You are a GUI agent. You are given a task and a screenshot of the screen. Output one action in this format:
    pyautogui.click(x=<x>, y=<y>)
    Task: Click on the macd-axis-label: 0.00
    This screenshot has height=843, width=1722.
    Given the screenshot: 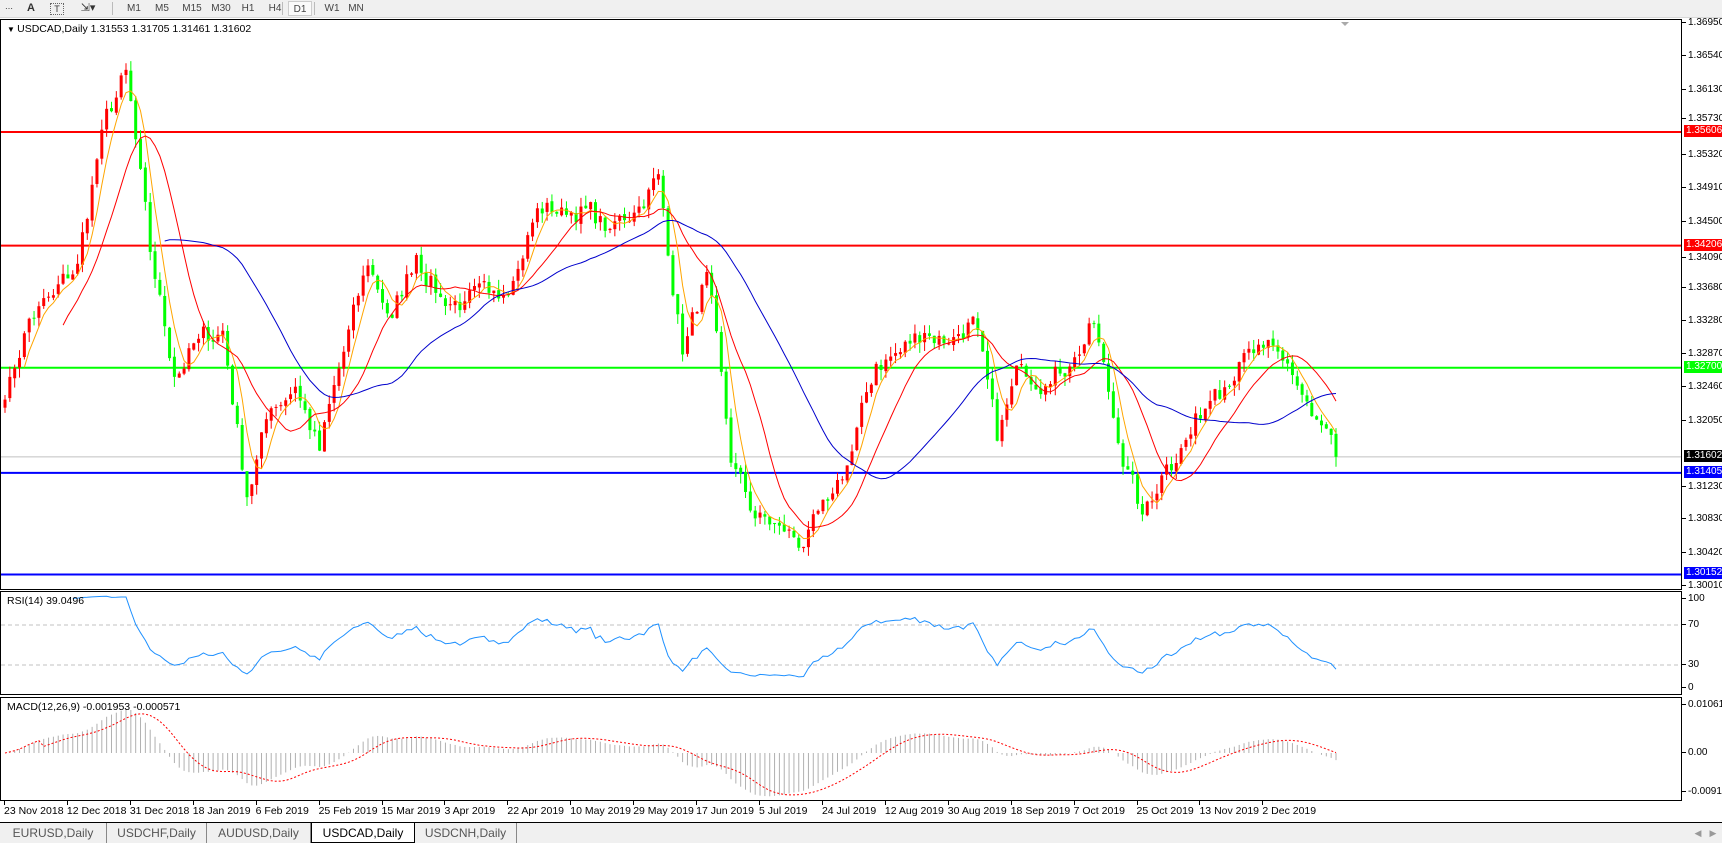 What is the action you would take?
    pyautogui.click(x=1694, y=752)
    